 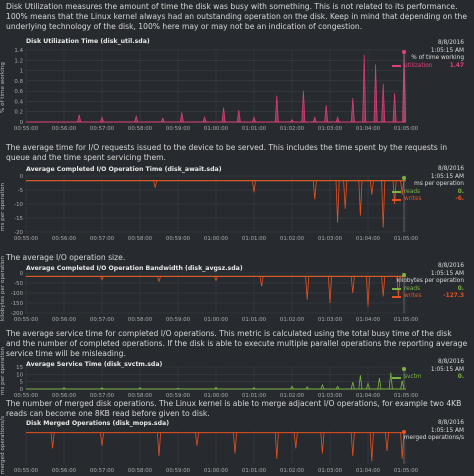 What do you see at coordinates (459, 199) in the screenshot?
I see `legend-series-value: -6.` at bounding box center [459, 199].